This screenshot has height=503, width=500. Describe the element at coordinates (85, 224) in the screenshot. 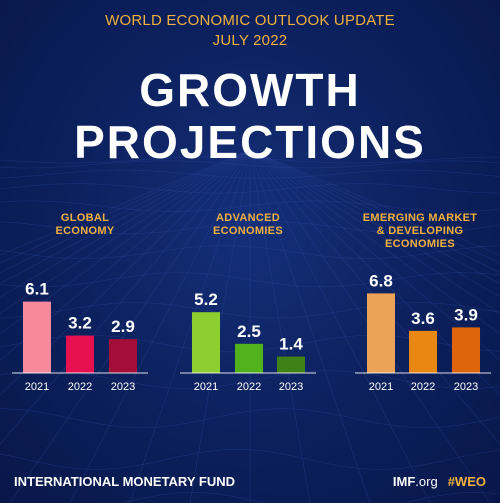

I see `panel-title-global-economy: GLOBAL ECONOMY` at that location.